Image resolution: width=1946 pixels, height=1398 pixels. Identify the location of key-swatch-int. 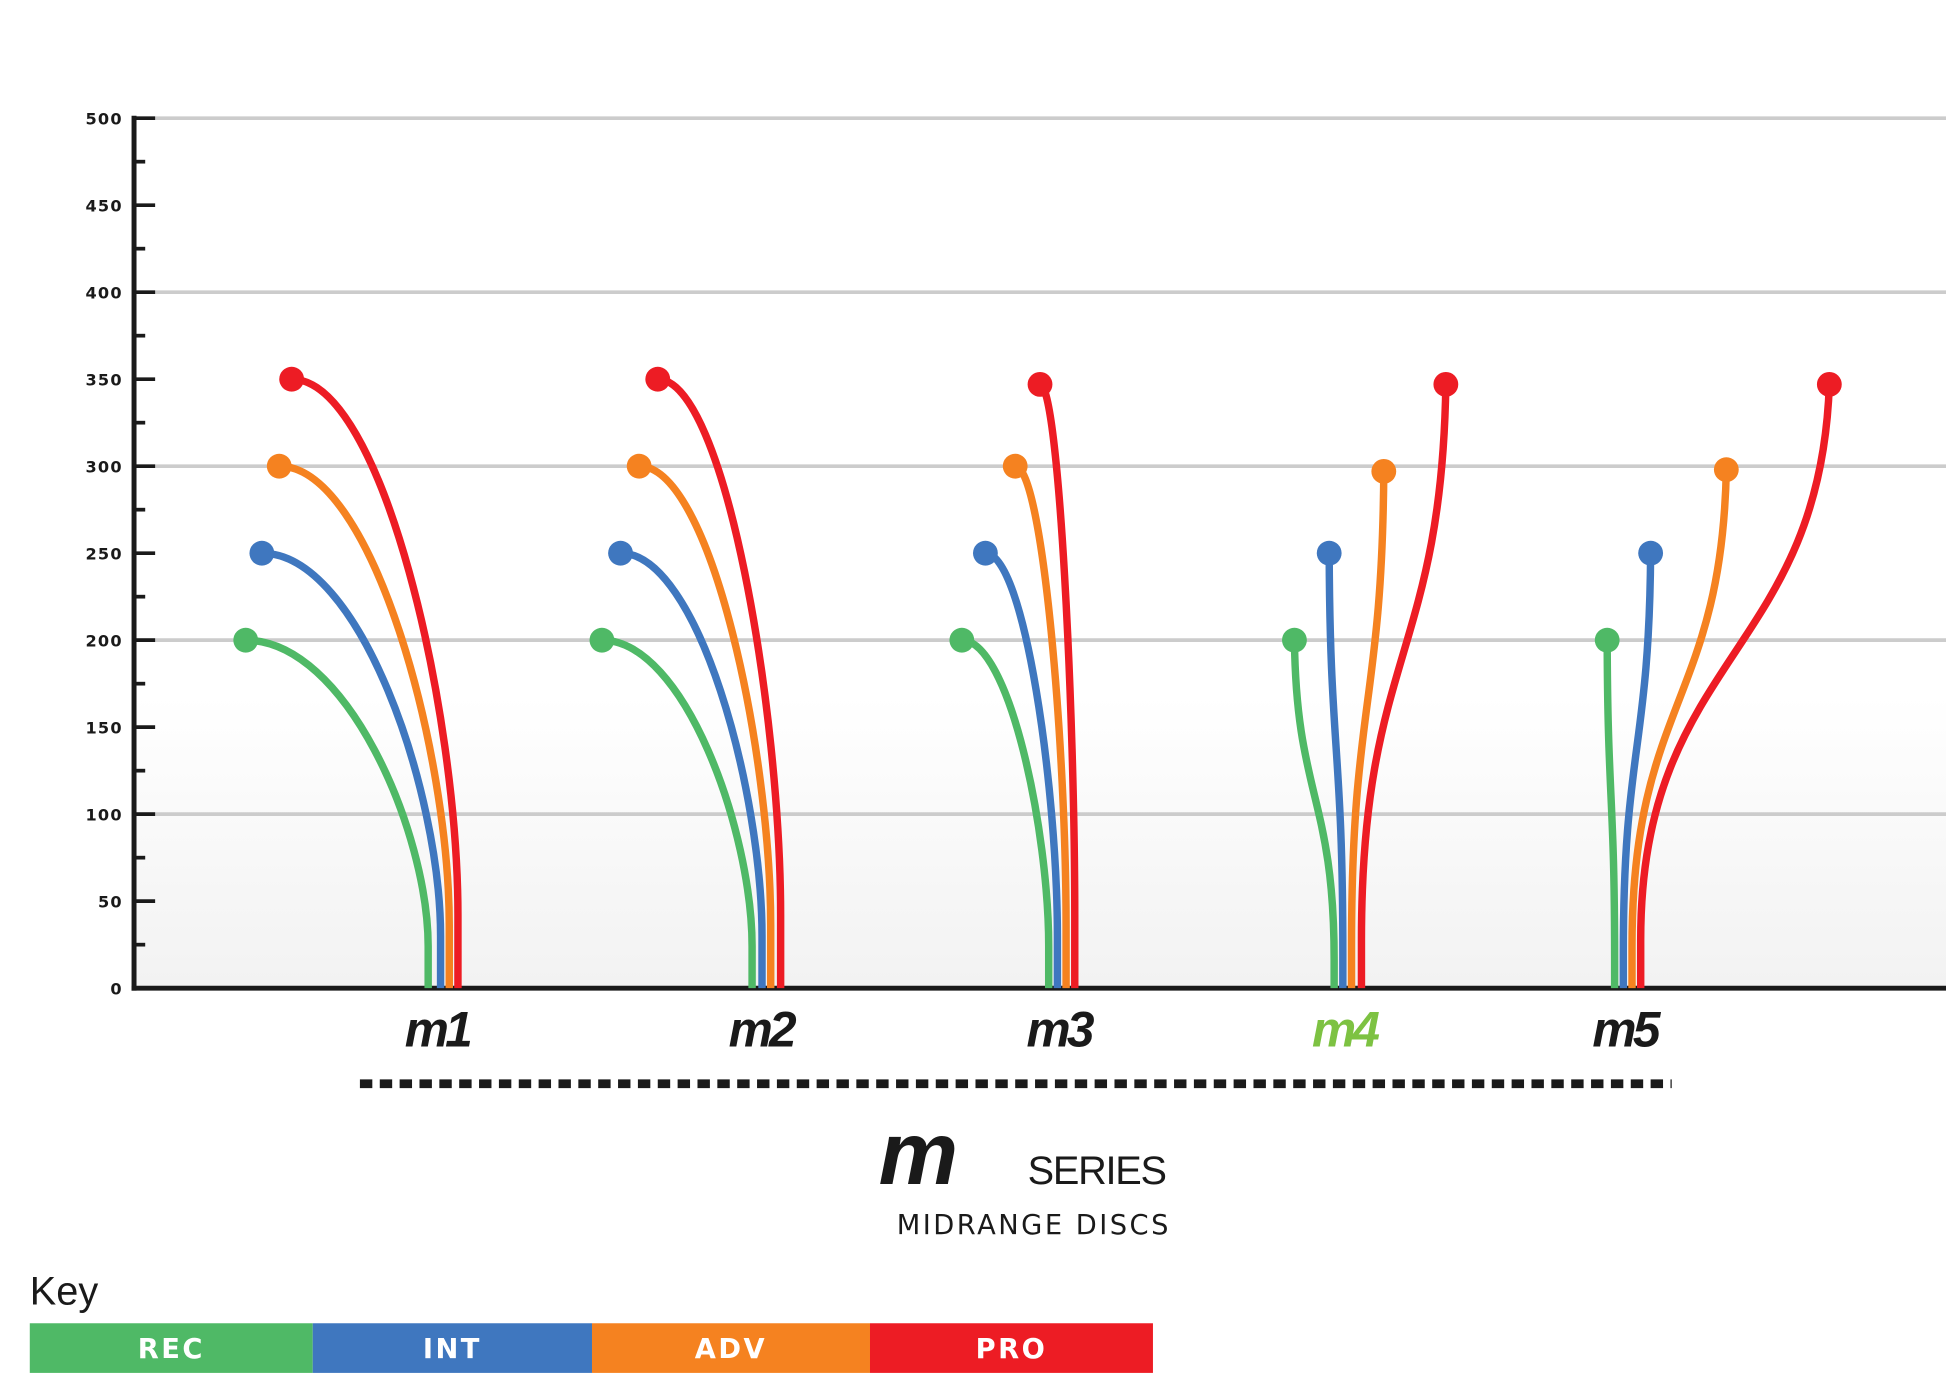
(452, 1348).